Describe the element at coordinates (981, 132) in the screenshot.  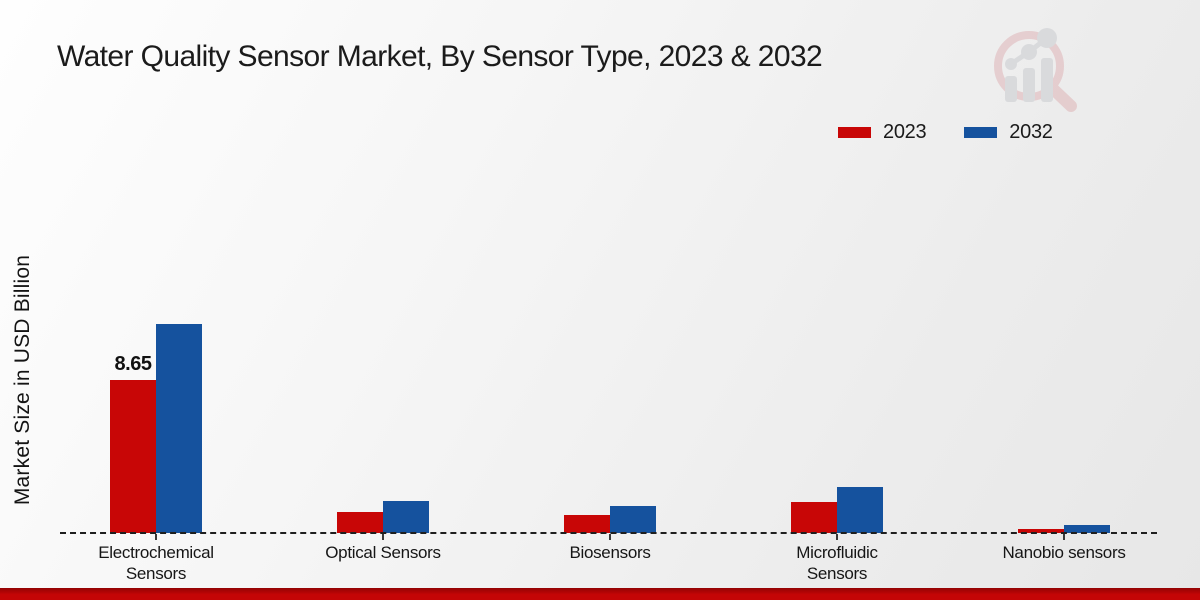
I see `legend-swatch-2032` at that location.